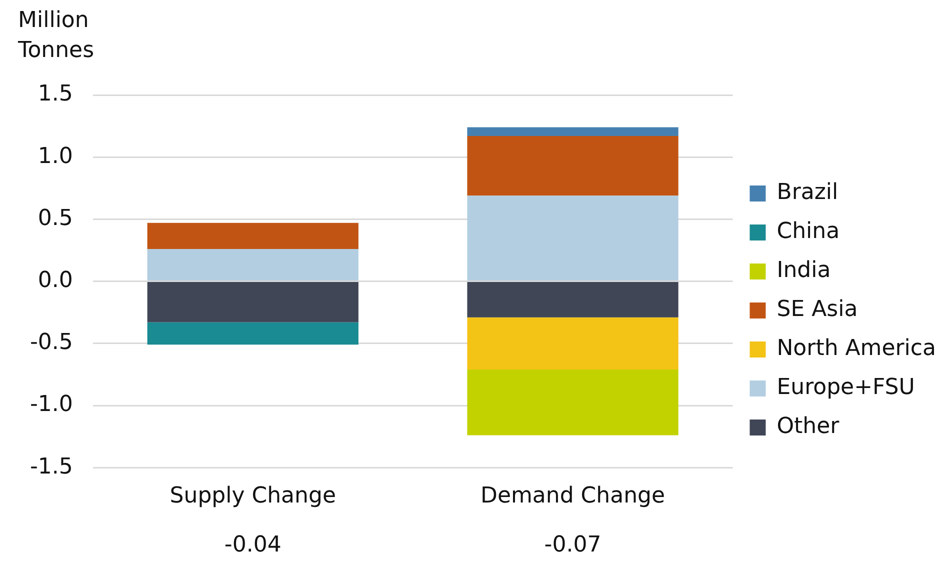 Image resolution: width=951 pixels, height=588 pixels. Describe the element at coordinates (807, 193) in the screenshot. I see `legend-label: Brazil` at that location.